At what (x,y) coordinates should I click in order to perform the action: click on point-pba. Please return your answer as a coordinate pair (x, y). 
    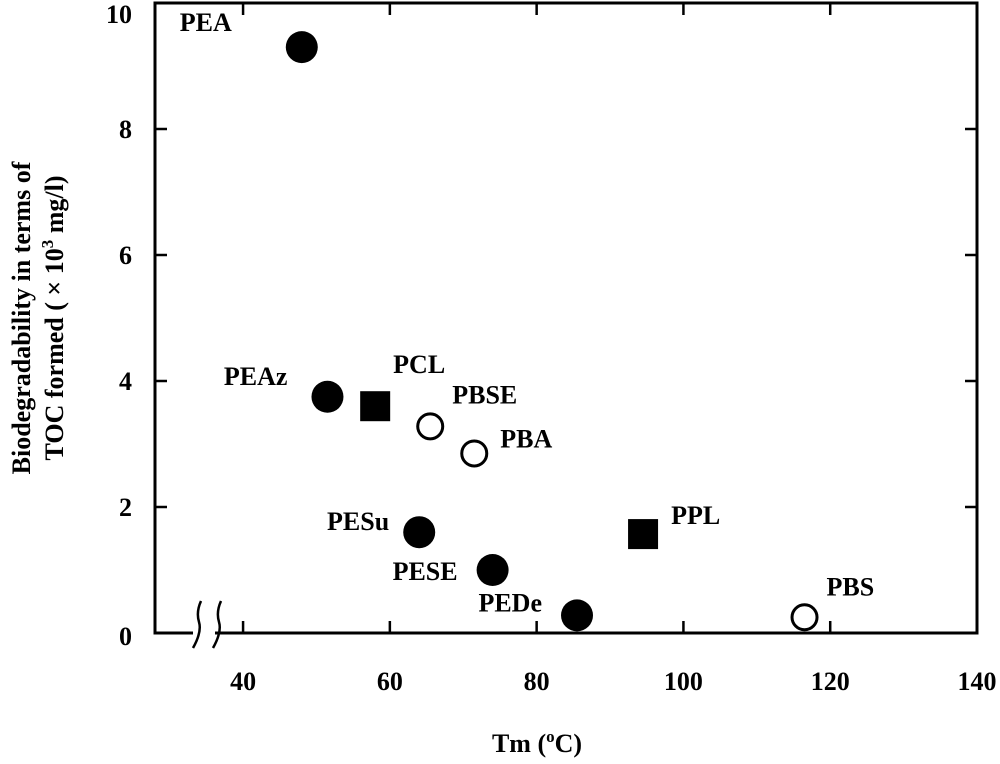
    Looking at the image, I should click on (474, 453).